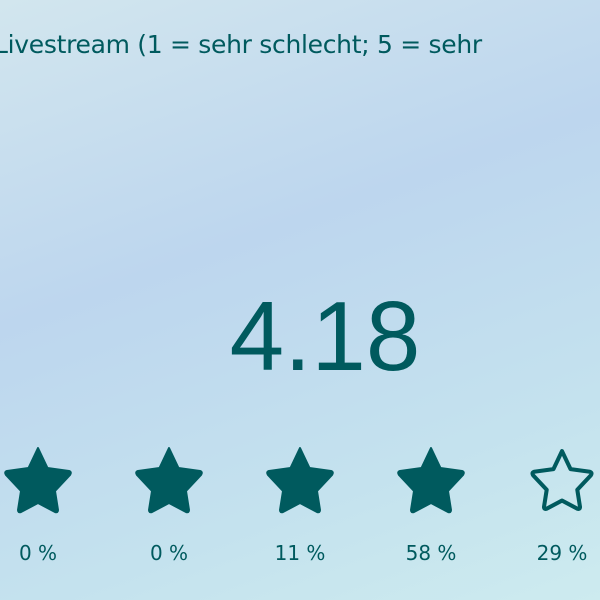  What do you see at coordinates (241, 44) in the screenshot?
I see `question-title: Livestream (1 = sehr schlecht; 5 = sehr` at bounding box center [241, 44].